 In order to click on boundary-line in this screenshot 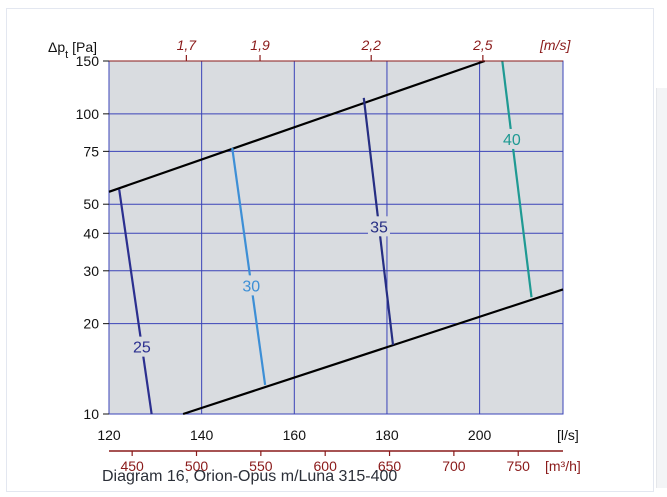, I will do `click(373, 352)`.